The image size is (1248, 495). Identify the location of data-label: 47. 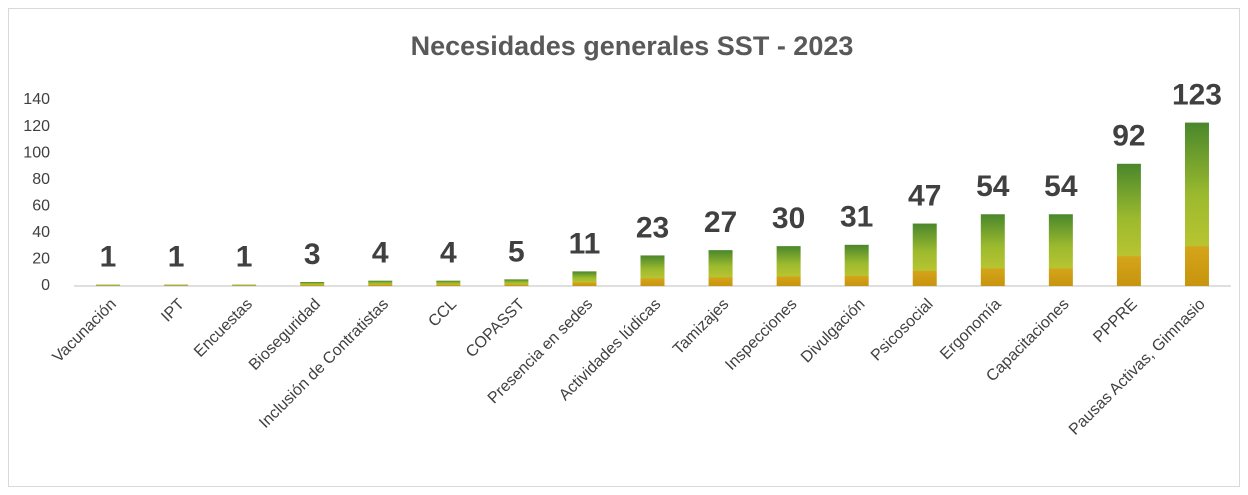
(924, 195).